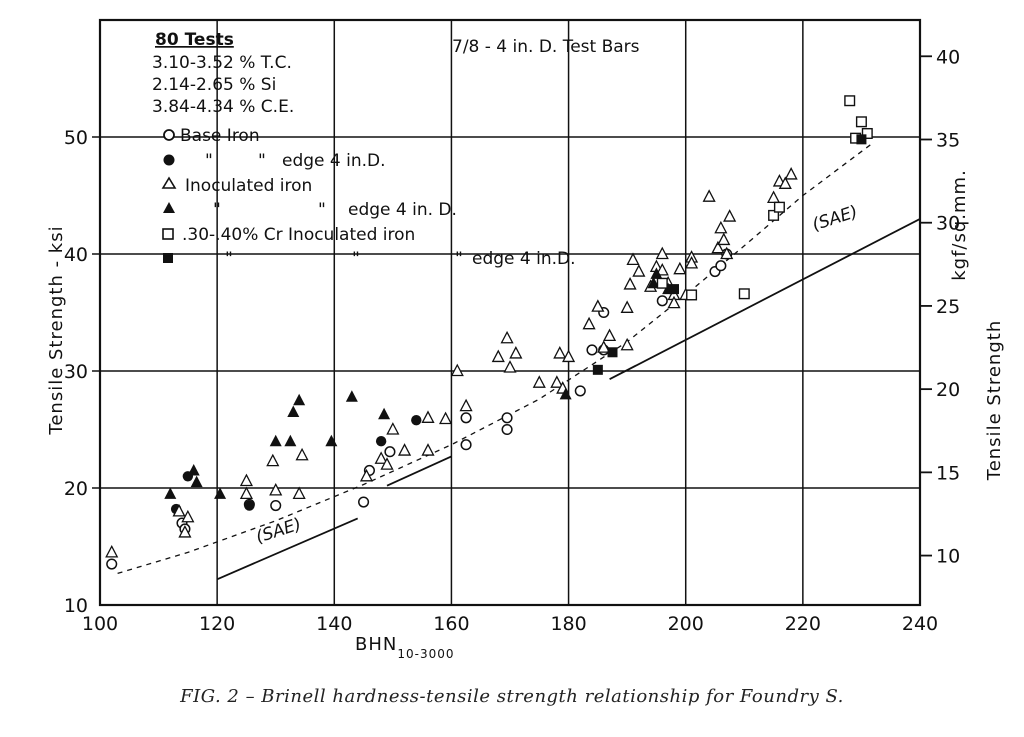  I want to click on y-axis-right-title: Tensile Strength, so click(994, 400).